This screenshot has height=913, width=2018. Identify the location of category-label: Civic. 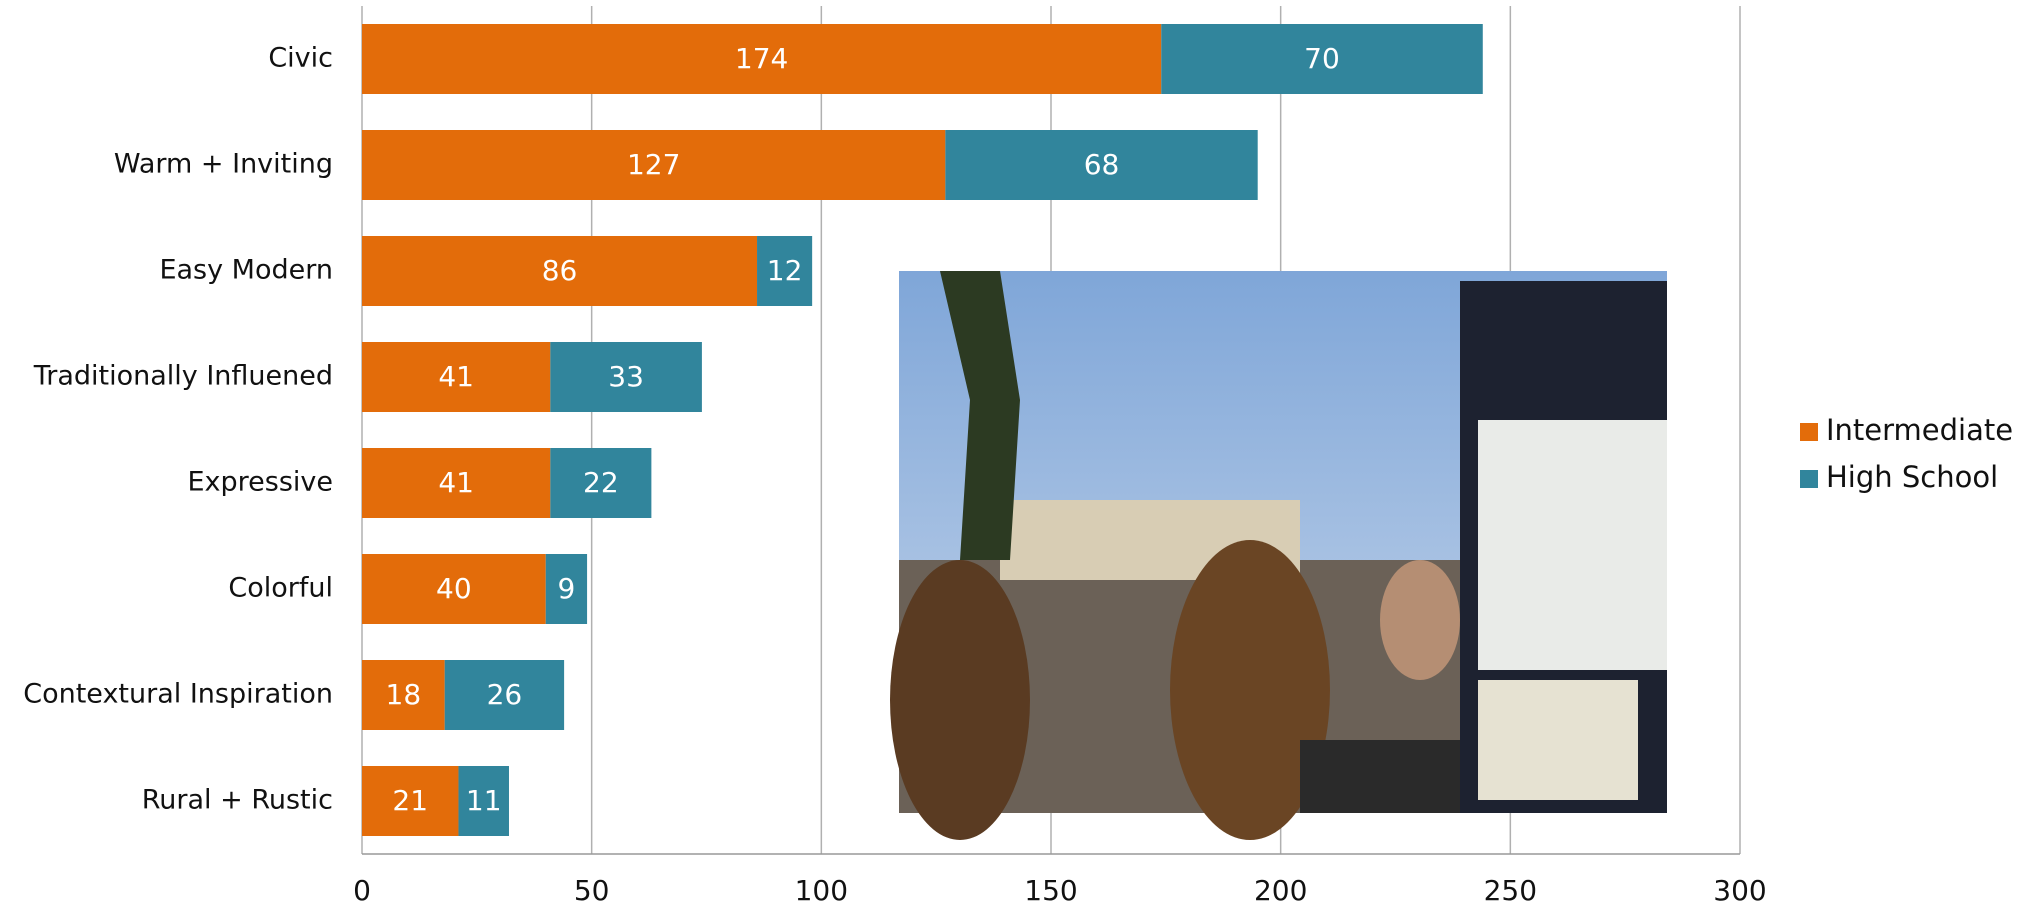
(300, 58).